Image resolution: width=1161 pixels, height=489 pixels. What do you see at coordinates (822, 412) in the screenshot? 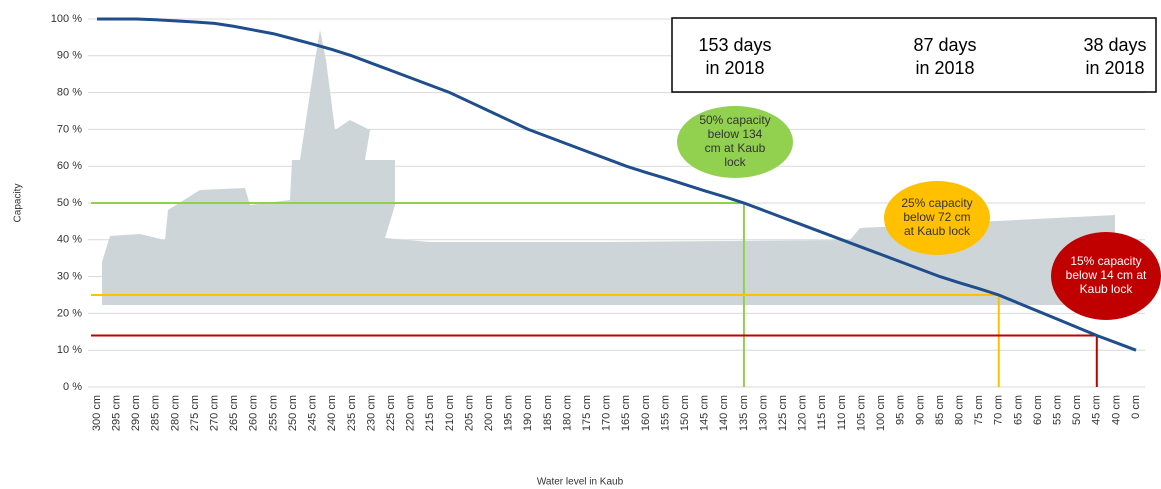
I see `x-tick-label: 115 cm` at bounding box center [822, 412].